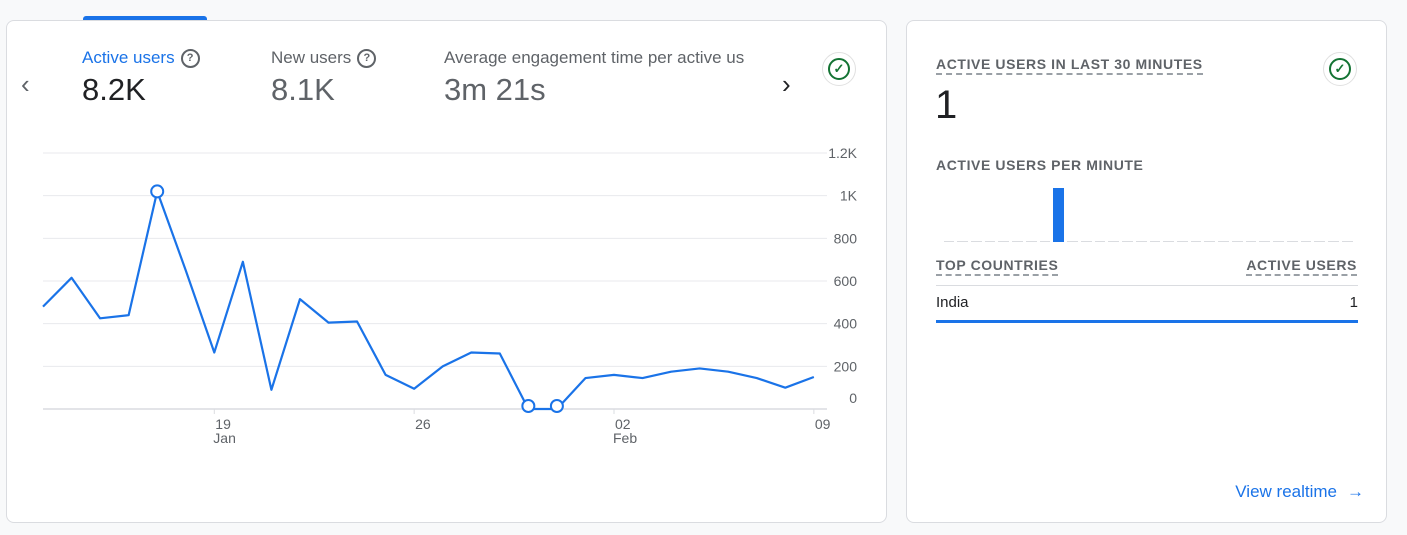 This screenshot has width=1407, height=535. What do you see at coordinates (303, 89) in the screenshot?
I see `metric-value: 8.1K` at bounding box center [303, 89].